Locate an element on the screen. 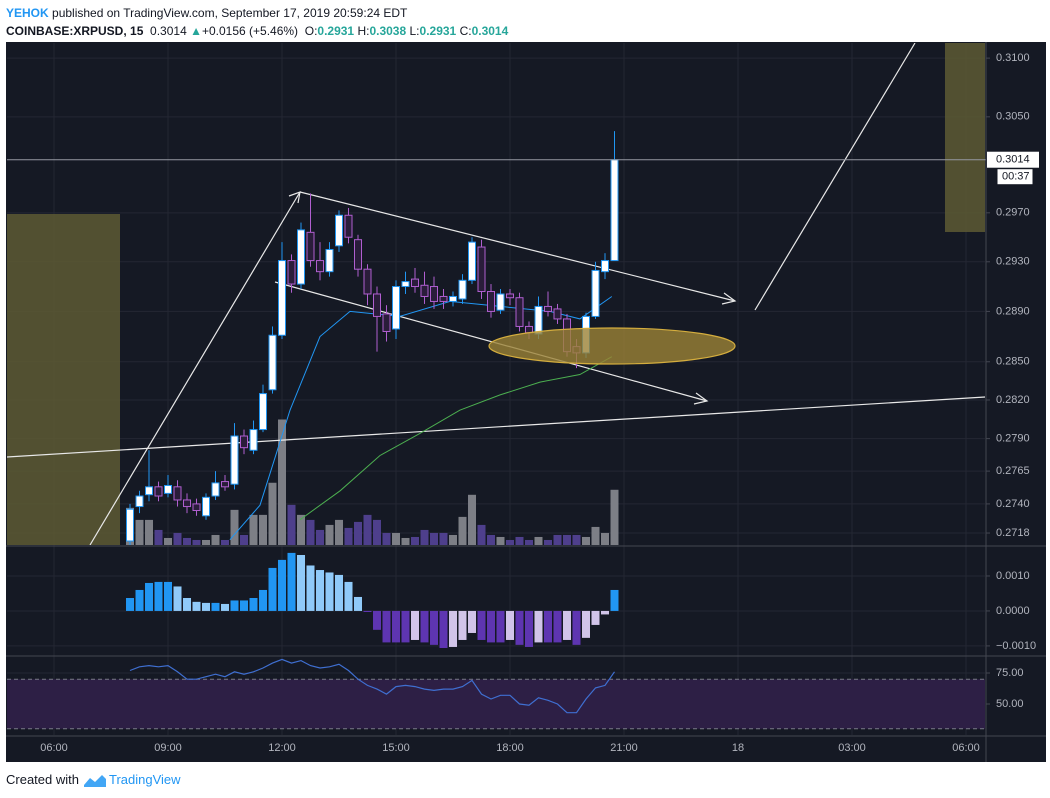 Image resolution: width=1050 pixels, height=798 pixels. y-tick-label: 0.2850 is located at coordinates (1013, 362).